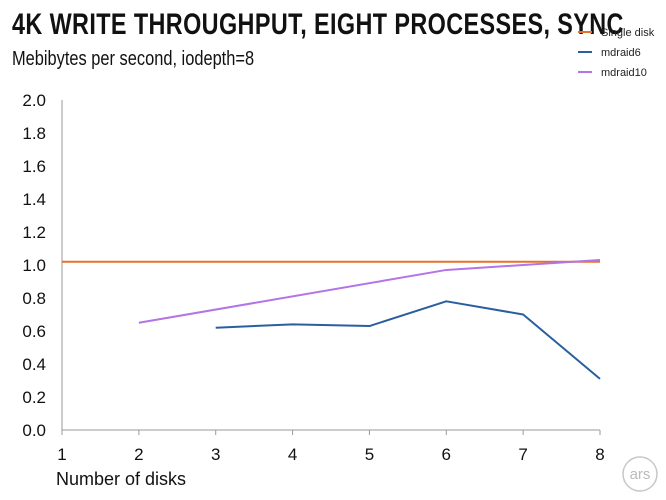  What do you see at coordinates (621, 53) in the screenshot?
I see `legend-label-mdraid6: mdraid6` at bounding box center [621, 53].